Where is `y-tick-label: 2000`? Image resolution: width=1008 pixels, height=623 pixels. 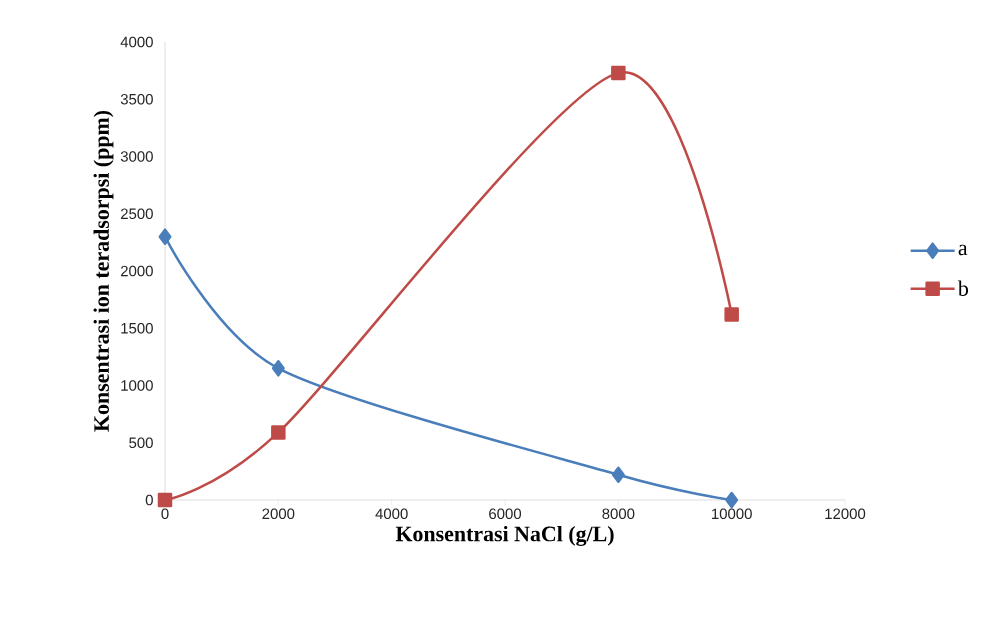
y-tick-label: 2000 is located at coordinates (136, 271).